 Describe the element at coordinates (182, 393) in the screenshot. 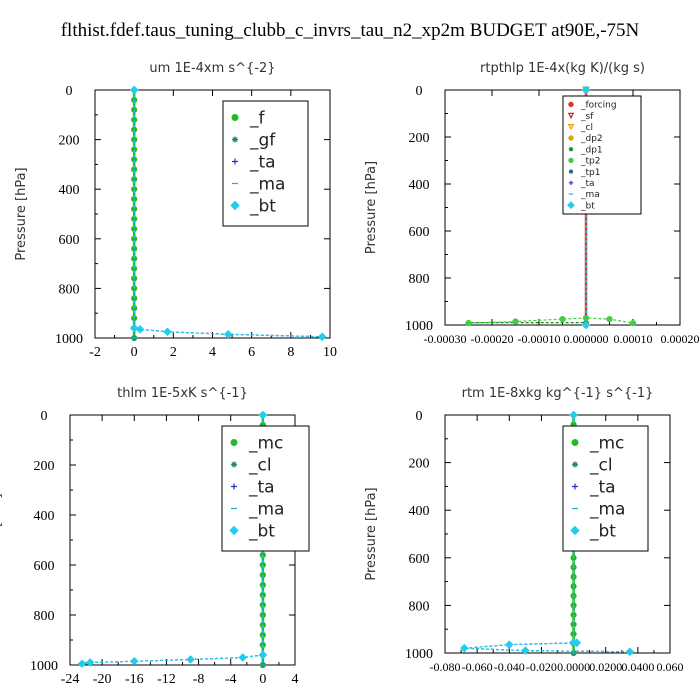

I see `panel-title: thlm 1E-5xK s^{-1}` at that location.